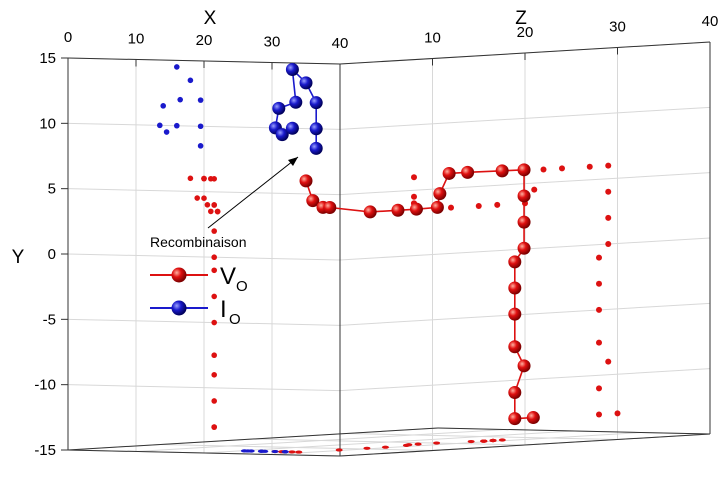 This screenshot has width=728, height=494. Describe the element at coordinates (521, 18) in the screenshot. I see `z-axis-title: Z` at that location.